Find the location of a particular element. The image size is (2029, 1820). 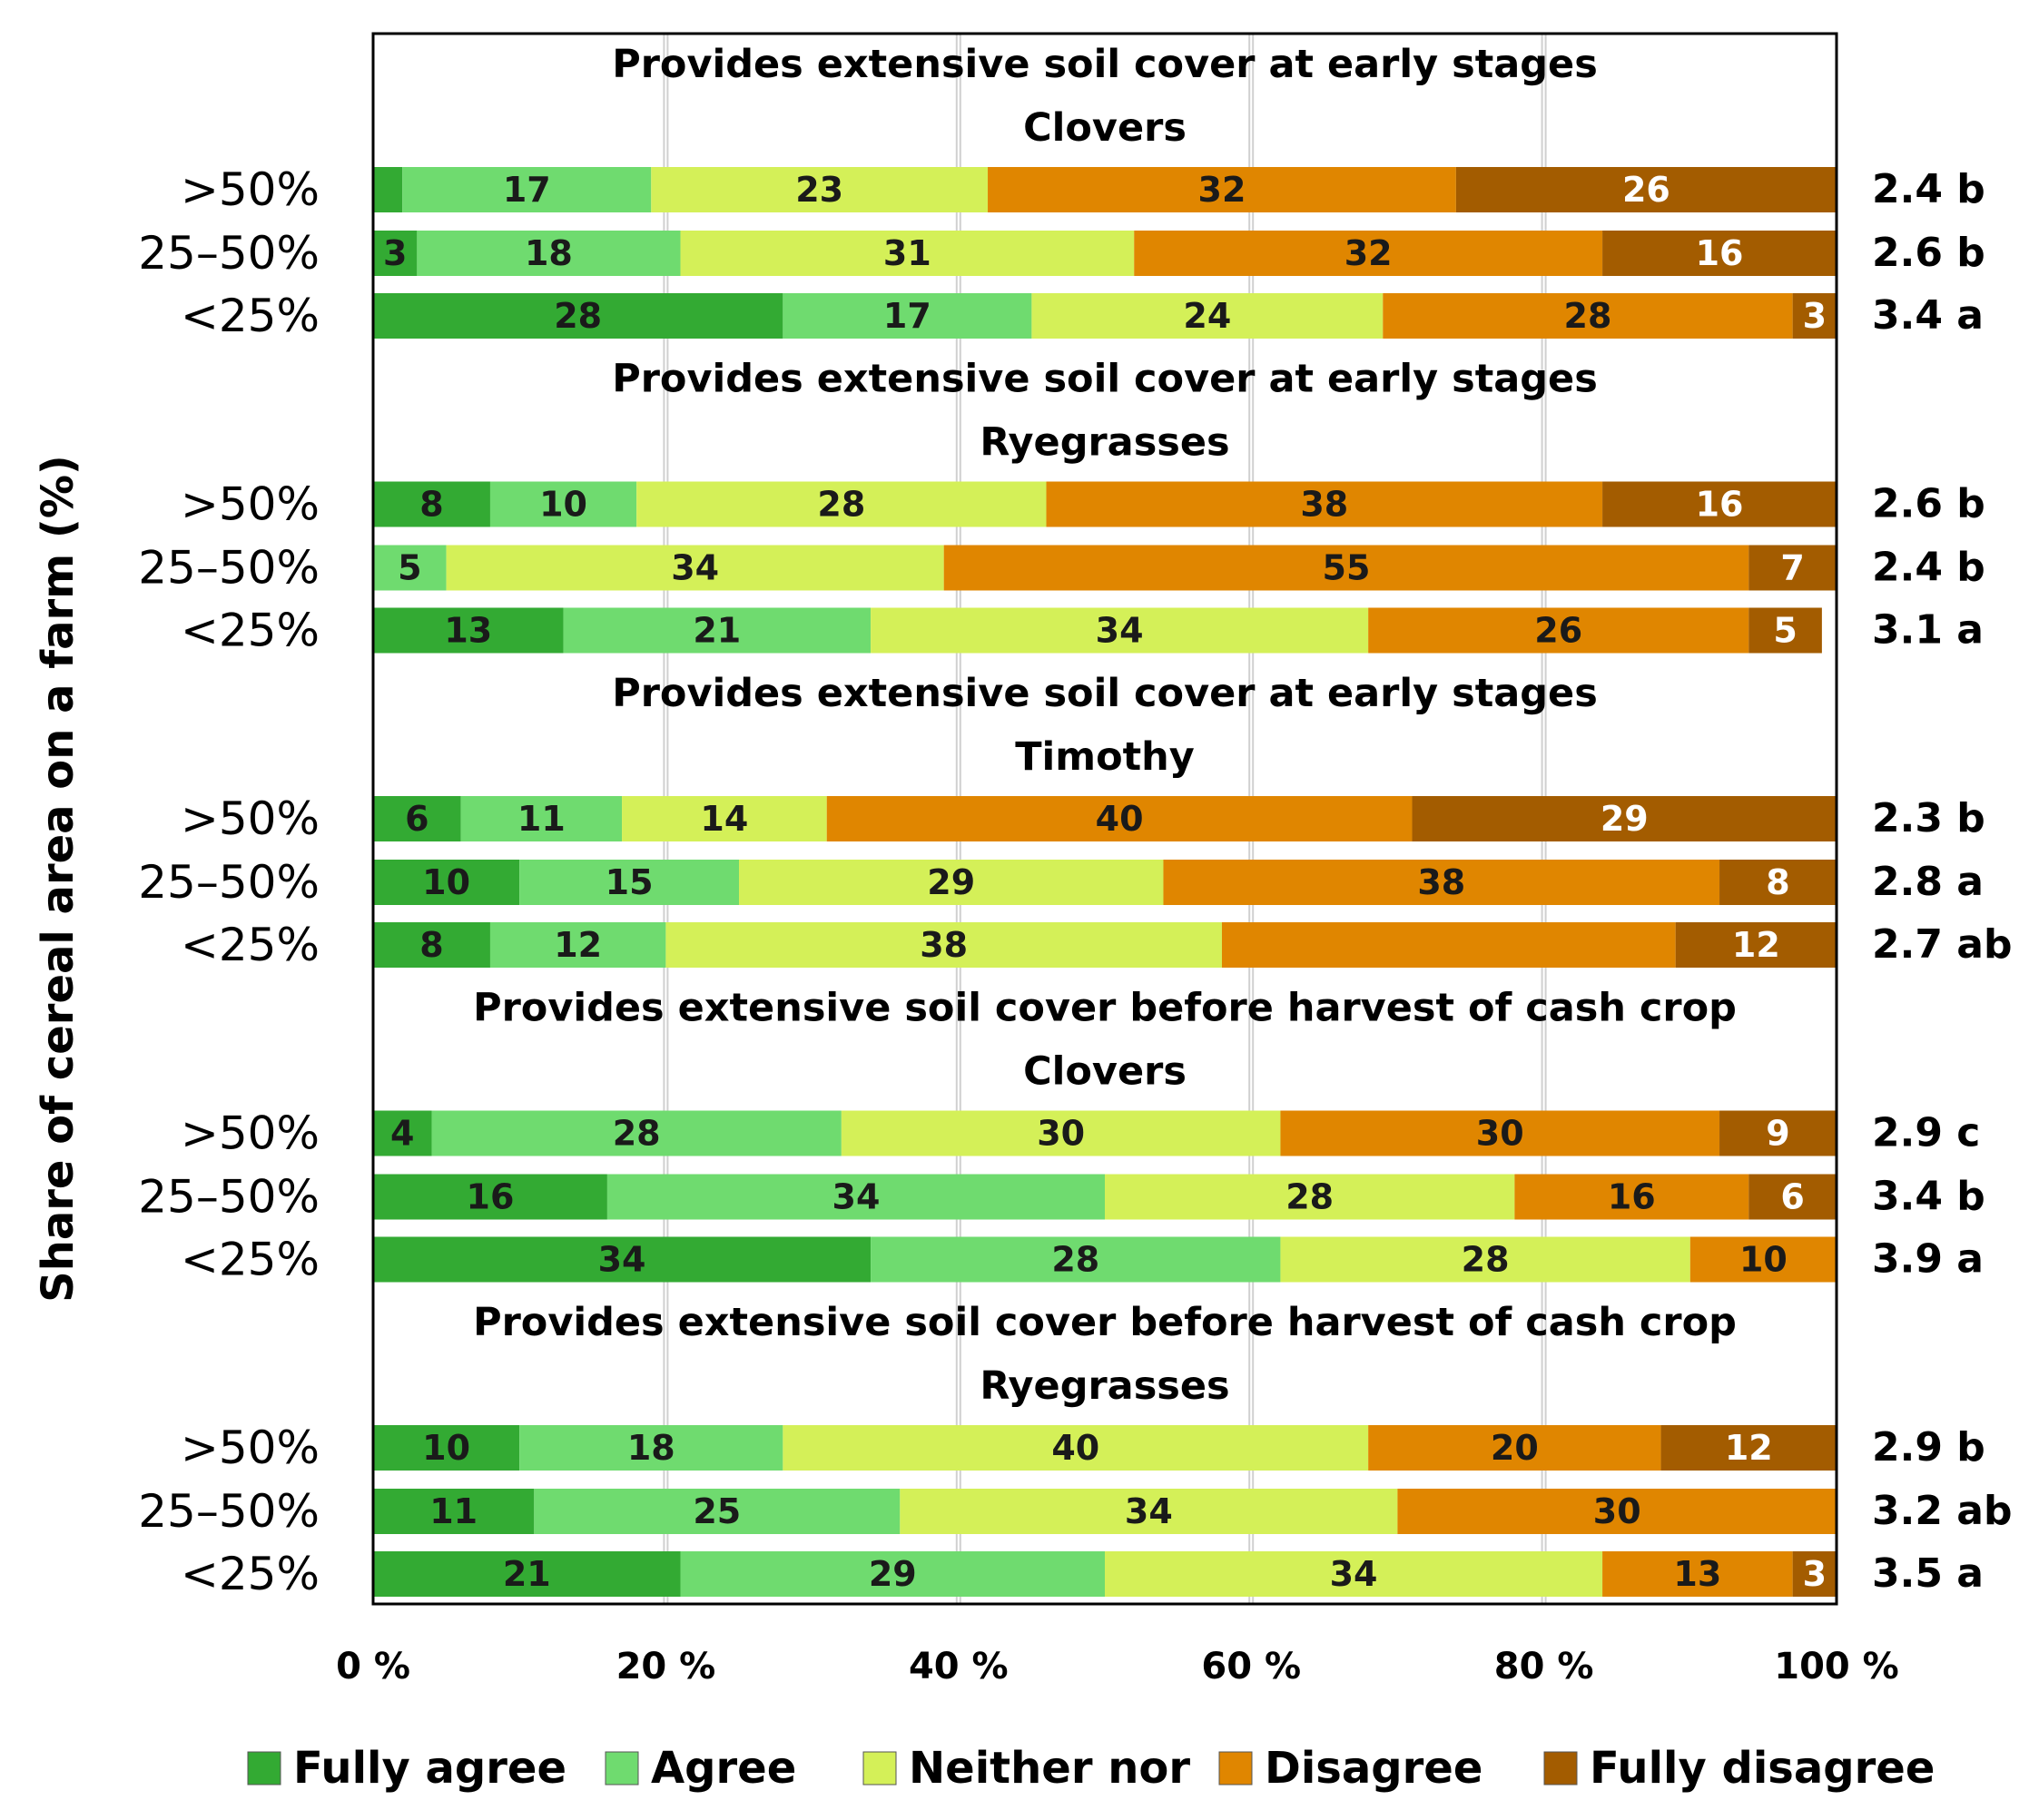

category-label: <25% is located at coordinates (250, 316).